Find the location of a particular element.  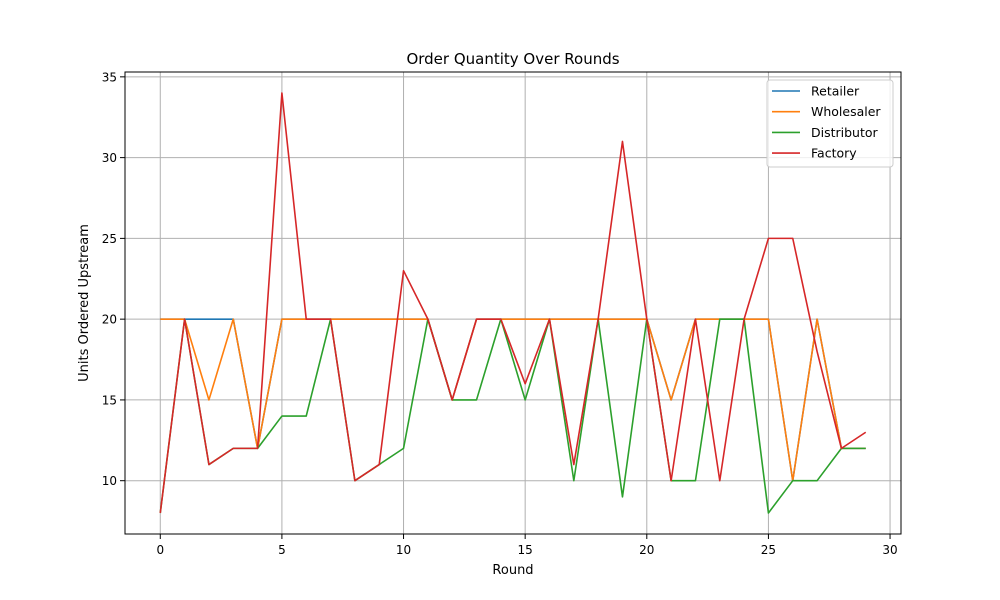

y-tick-label: 25 is located at coordinates (109, 239).